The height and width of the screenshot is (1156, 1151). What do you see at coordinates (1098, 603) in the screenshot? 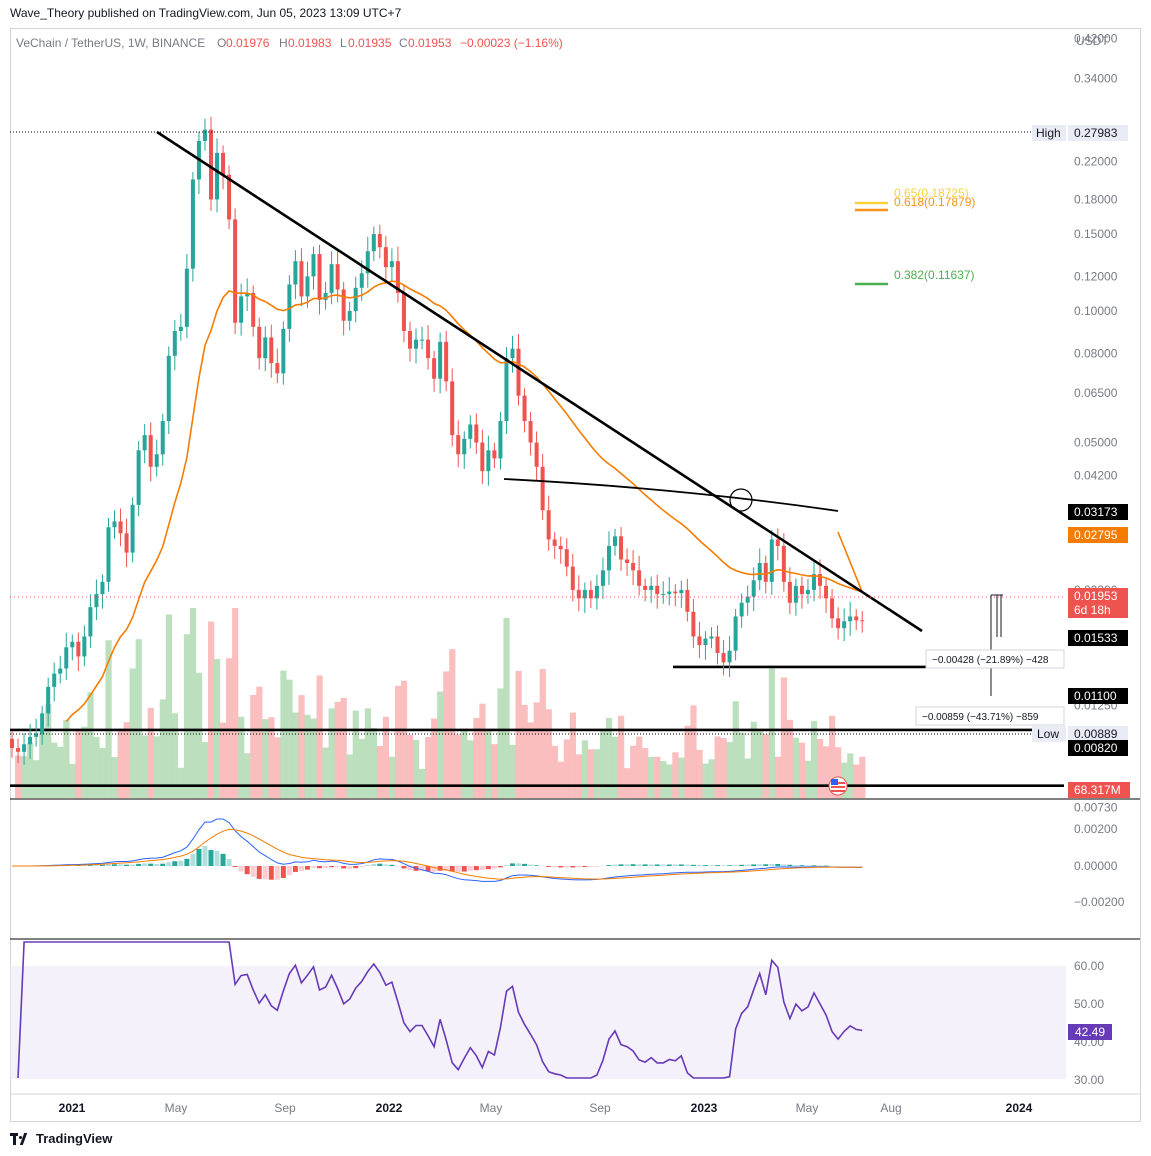
I see `last-price-bg` at bounding box center [1098, 603].